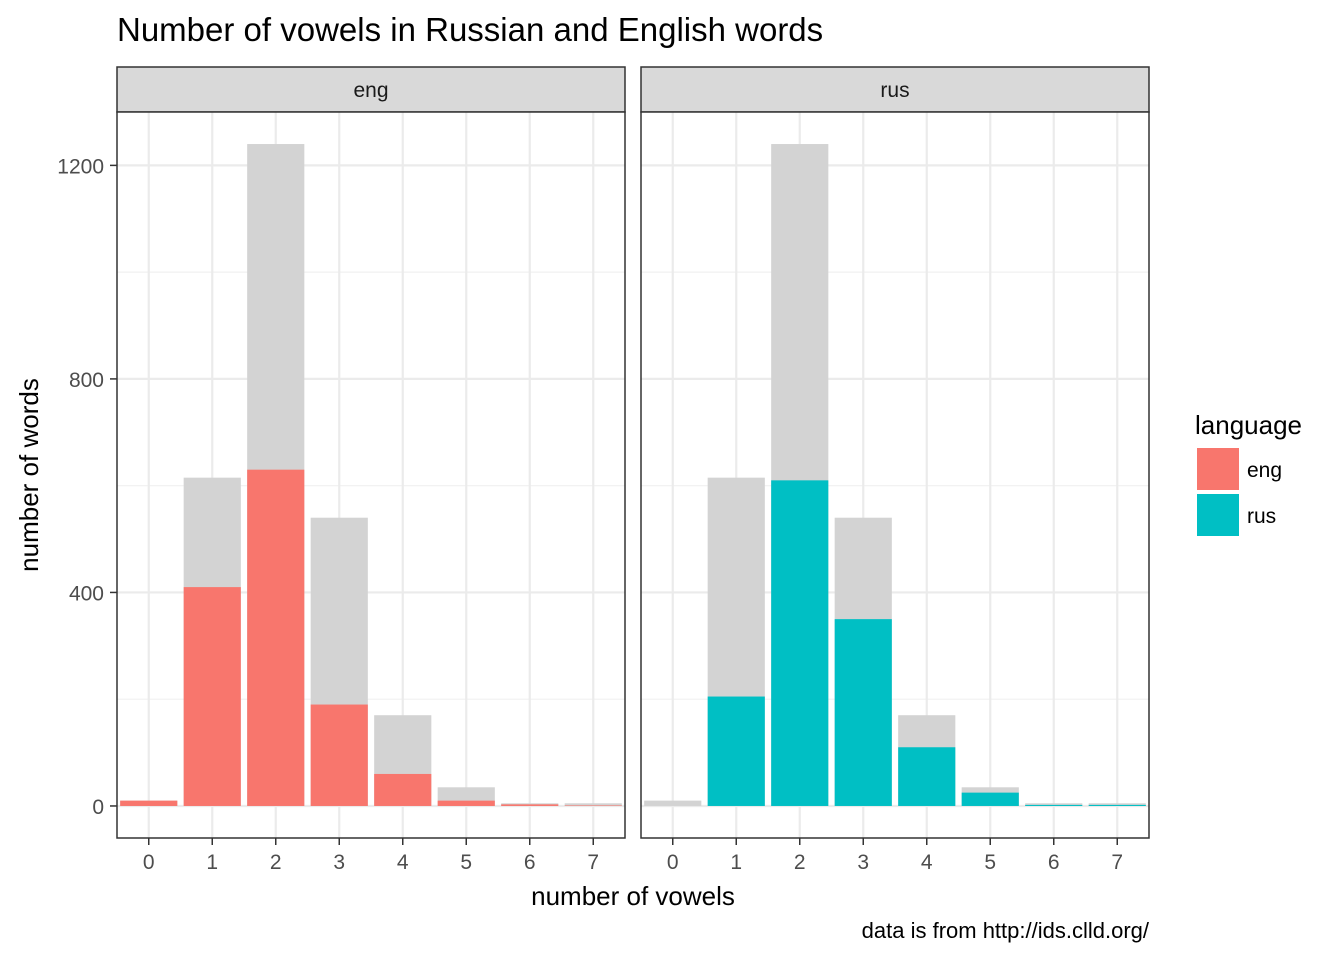 This screenshot has height=960, width=1344. I want to click on legend-swatch-eng, so click(1218, 469).